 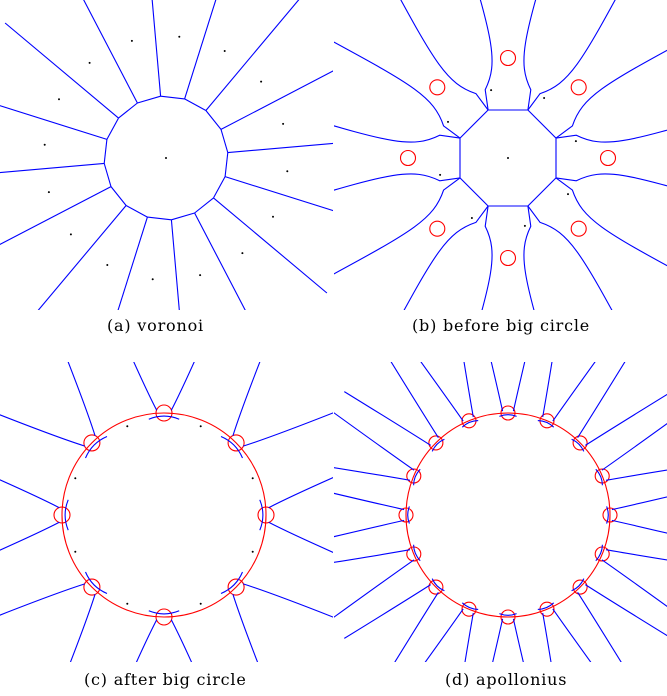 What do you see at coordinates (506, 679) in the screenshot?
I see `caption-apollonius: (d) apollonius` at bounding box center [506, 679].